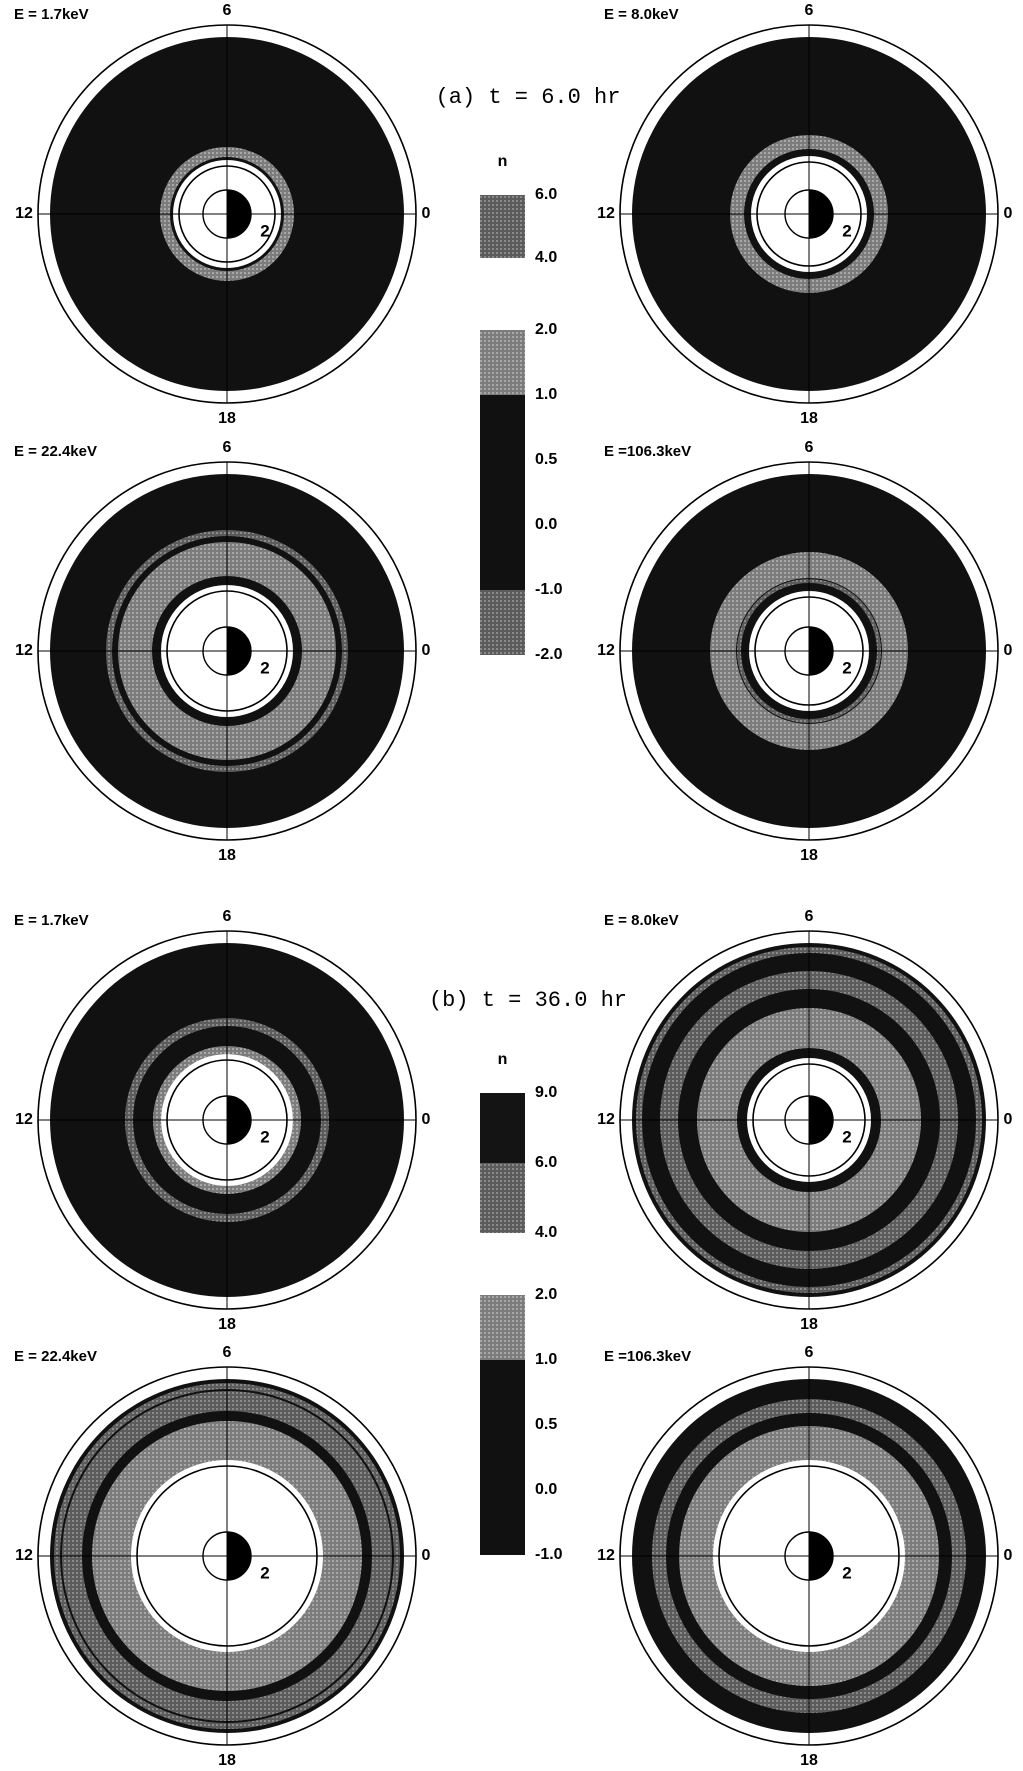 The width and height of the screenshot is (1023, 1771). I want to click on colorbar-tick: 9.0, so click(546, 1092).